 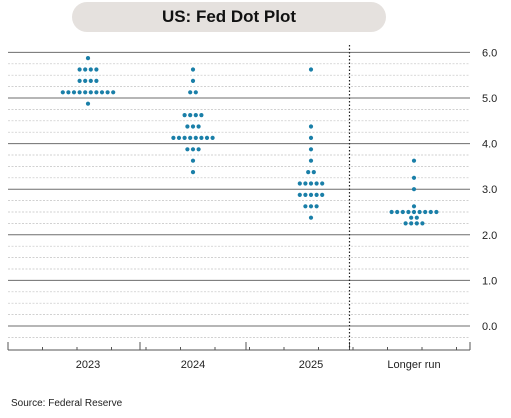 What do you see at coordinates (193, 365) in the screenshot?
I see `x-tick-label: 2024` at bounding box center [193, 365].